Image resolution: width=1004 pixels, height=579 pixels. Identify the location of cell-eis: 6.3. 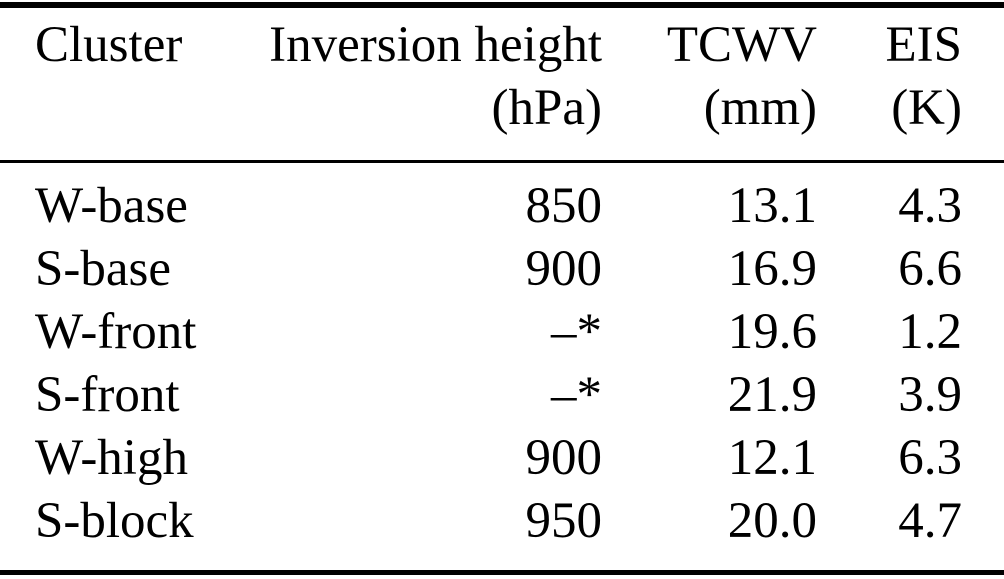
(930, 458).